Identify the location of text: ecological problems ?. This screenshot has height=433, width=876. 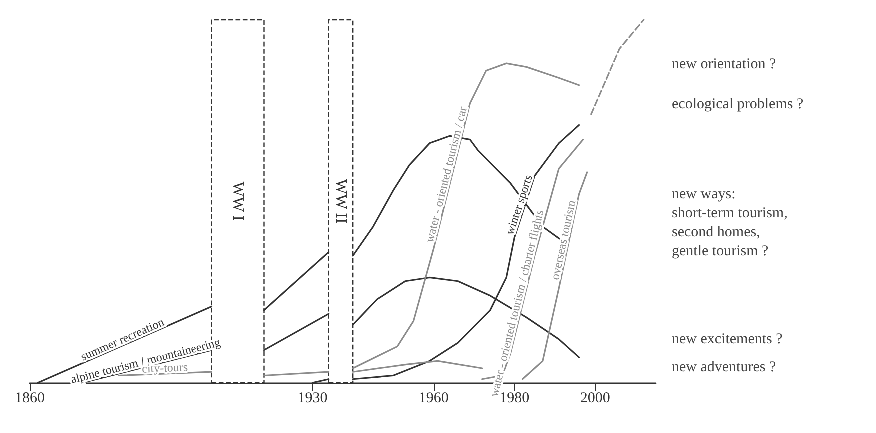
(738, 104).